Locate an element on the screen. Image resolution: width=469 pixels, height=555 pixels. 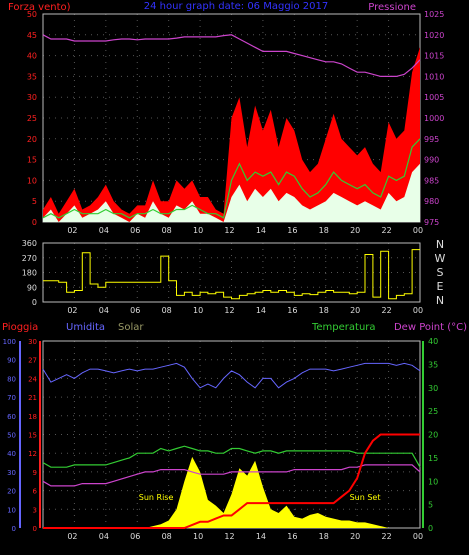
pressure-tick: 980 is located at coordinates (431, 201).